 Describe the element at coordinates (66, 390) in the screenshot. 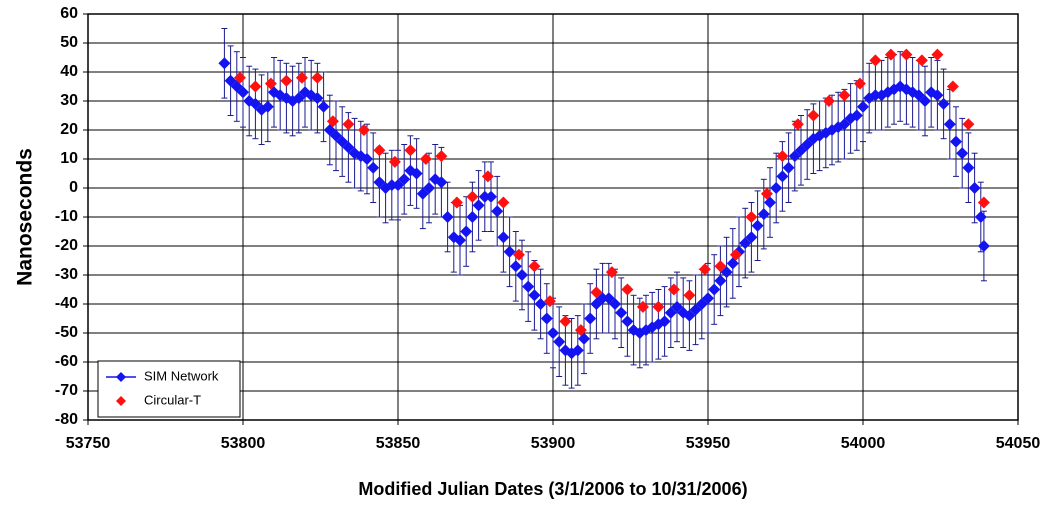

I see `y-tick-label: -70` at that location.